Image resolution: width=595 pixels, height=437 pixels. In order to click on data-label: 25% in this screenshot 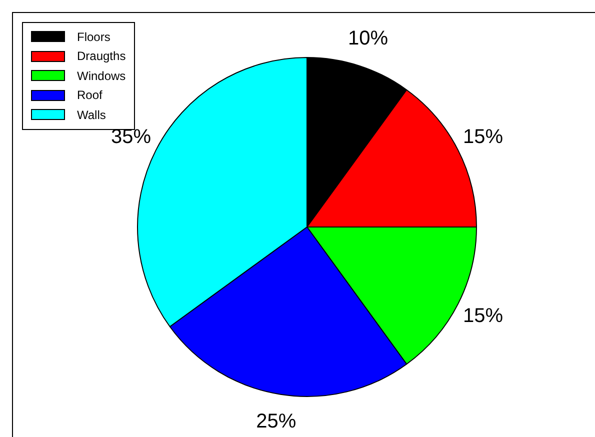, I will do `click(276, 421)`.